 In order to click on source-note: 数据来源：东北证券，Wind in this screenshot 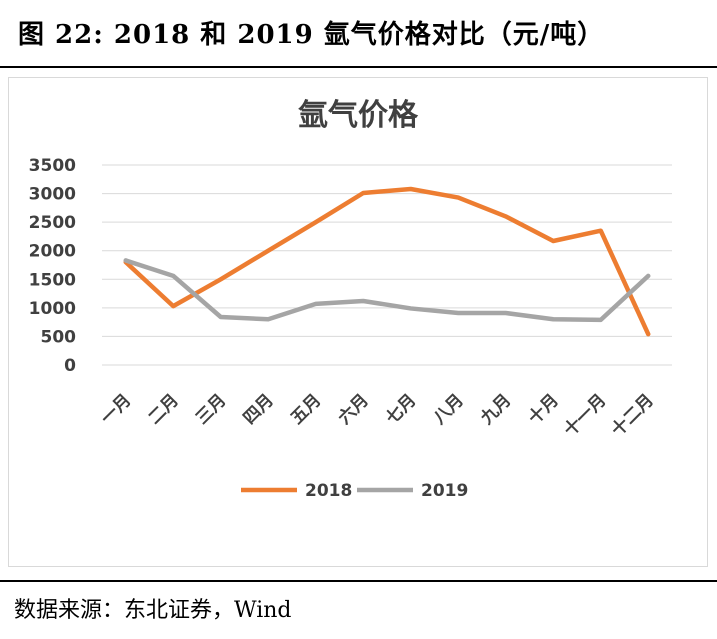, I will do `click(153, 610)`.